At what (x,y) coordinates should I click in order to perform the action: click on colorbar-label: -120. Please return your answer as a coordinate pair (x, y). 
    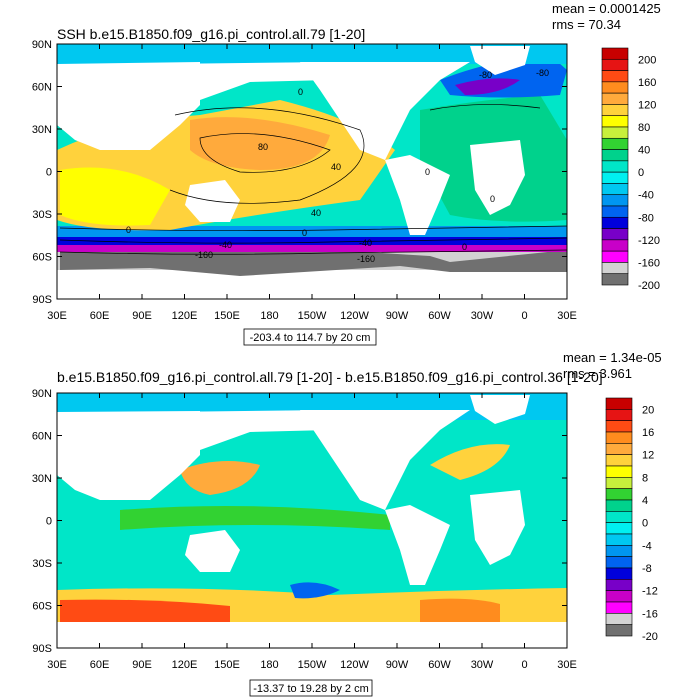
    Looking at the image, I should click on (649, 241).